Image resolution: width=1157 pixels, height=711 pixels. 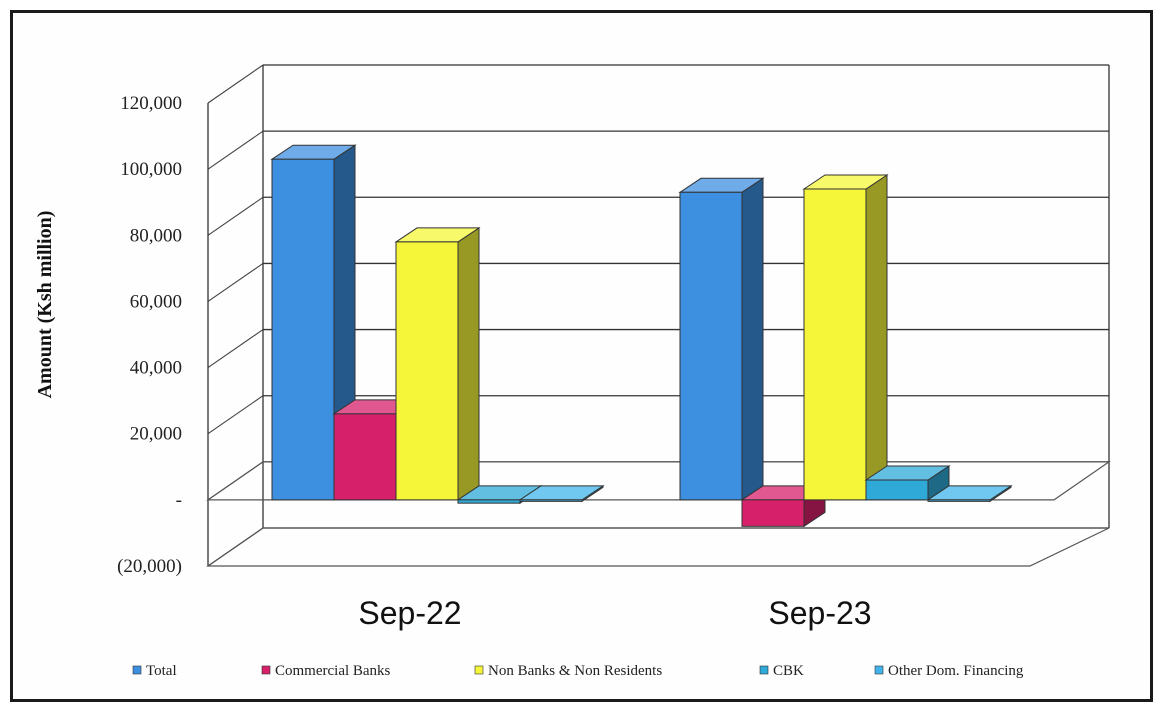 What do you see at coordinates (333, 671) in the screenshot?
I see `legend-label-1: Commercial Banks` at bounding box center [333, 671].